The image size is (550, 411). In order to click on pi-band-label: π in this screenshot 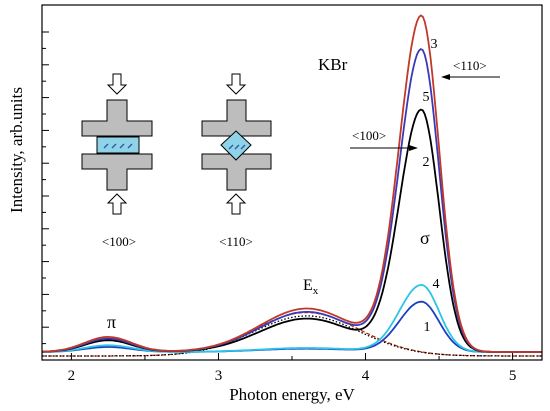, I will do `click(111, 322)`.